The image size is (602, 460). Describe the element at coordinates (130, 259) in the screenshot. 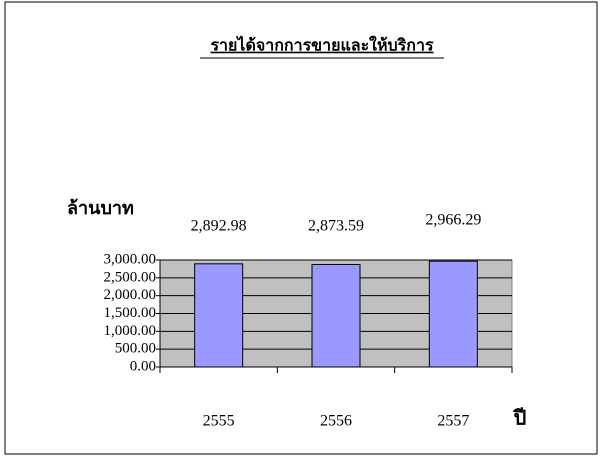

I see `y-tick-label: 3,000.00` at that location.